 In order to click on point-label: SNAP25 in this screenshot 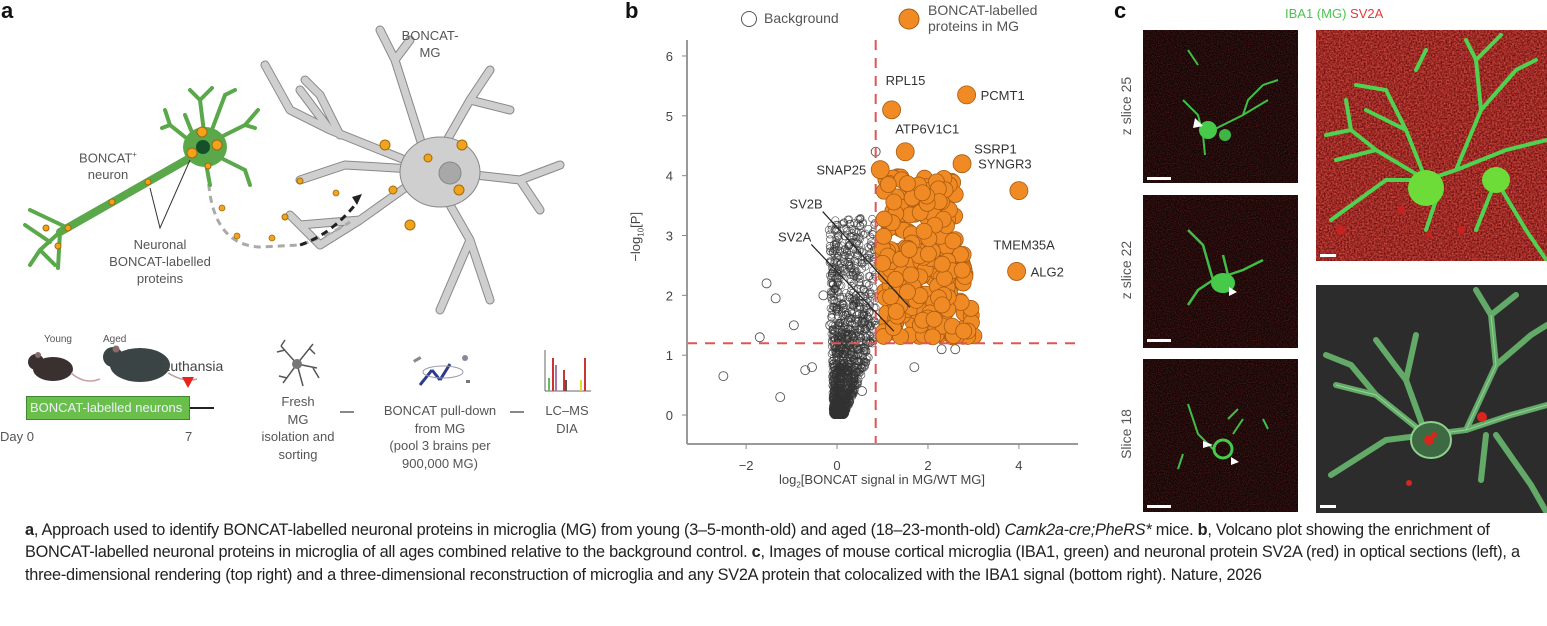, I will do `click(841, 170)`.